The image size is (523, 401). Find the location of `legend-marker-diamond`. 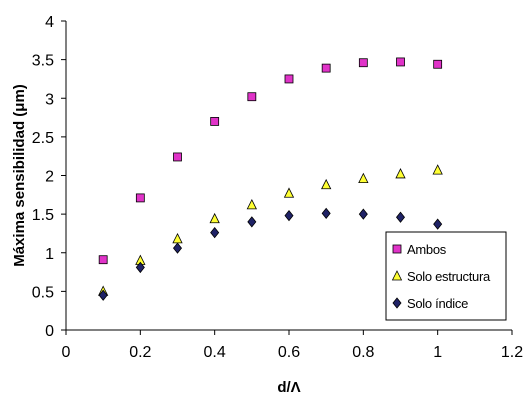

legend-marker-diamond is located at coordinates (397, 303).